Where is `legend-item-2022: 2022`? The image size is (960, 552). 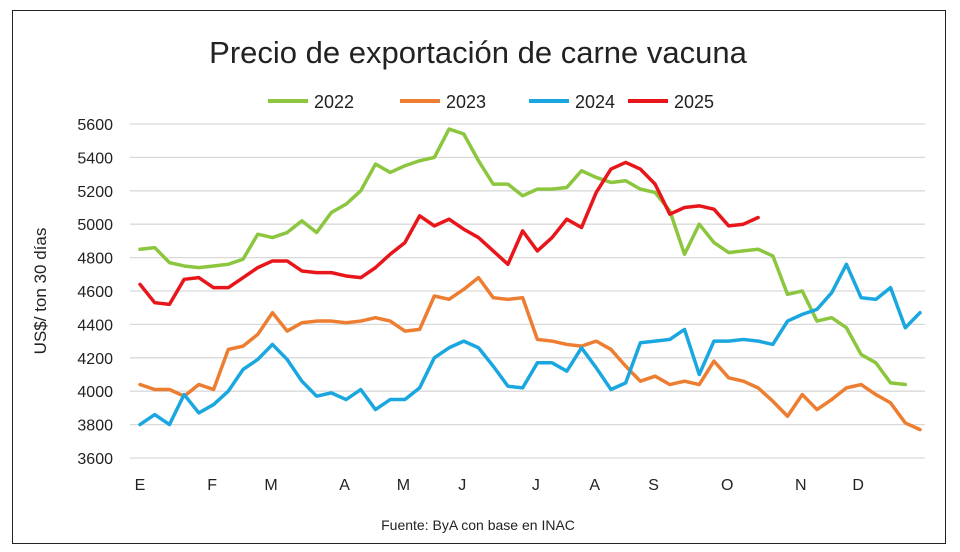
legend-item-2022: 2022 is located at coordinates (311, 102).